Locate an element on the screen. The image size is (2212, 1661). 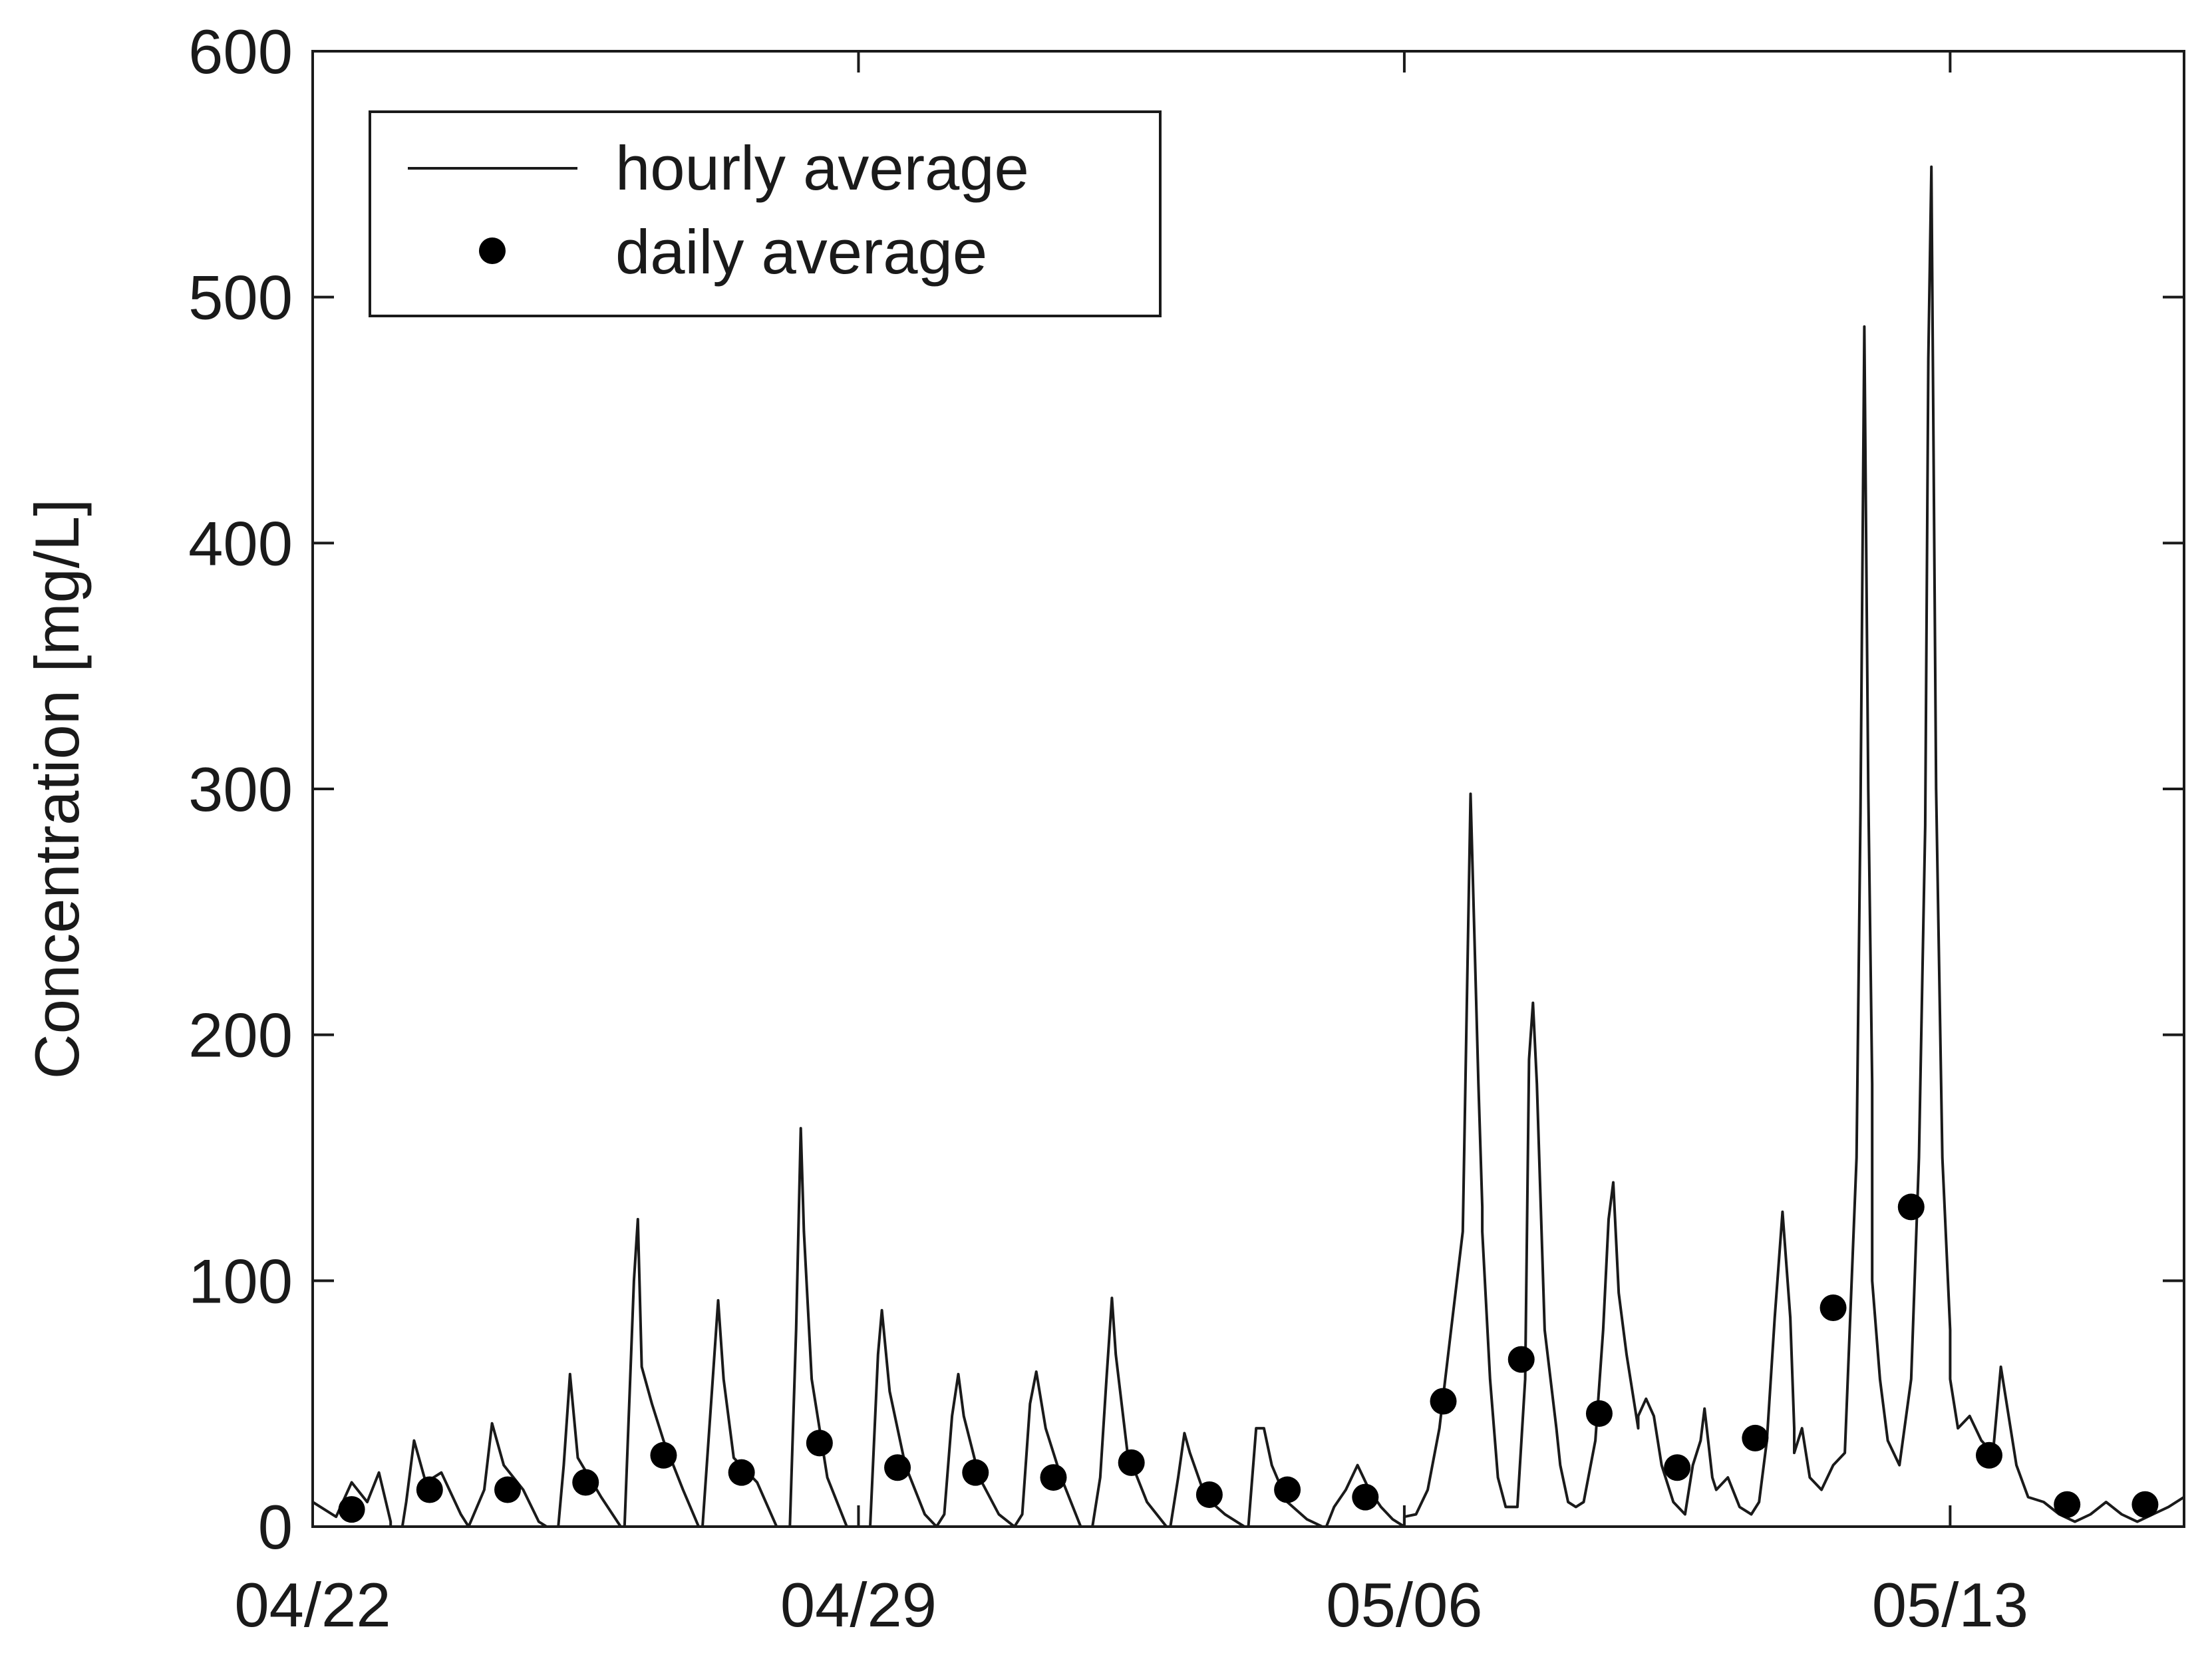
legend-label-hourly: hourly average is located at coordinates (822, 168).